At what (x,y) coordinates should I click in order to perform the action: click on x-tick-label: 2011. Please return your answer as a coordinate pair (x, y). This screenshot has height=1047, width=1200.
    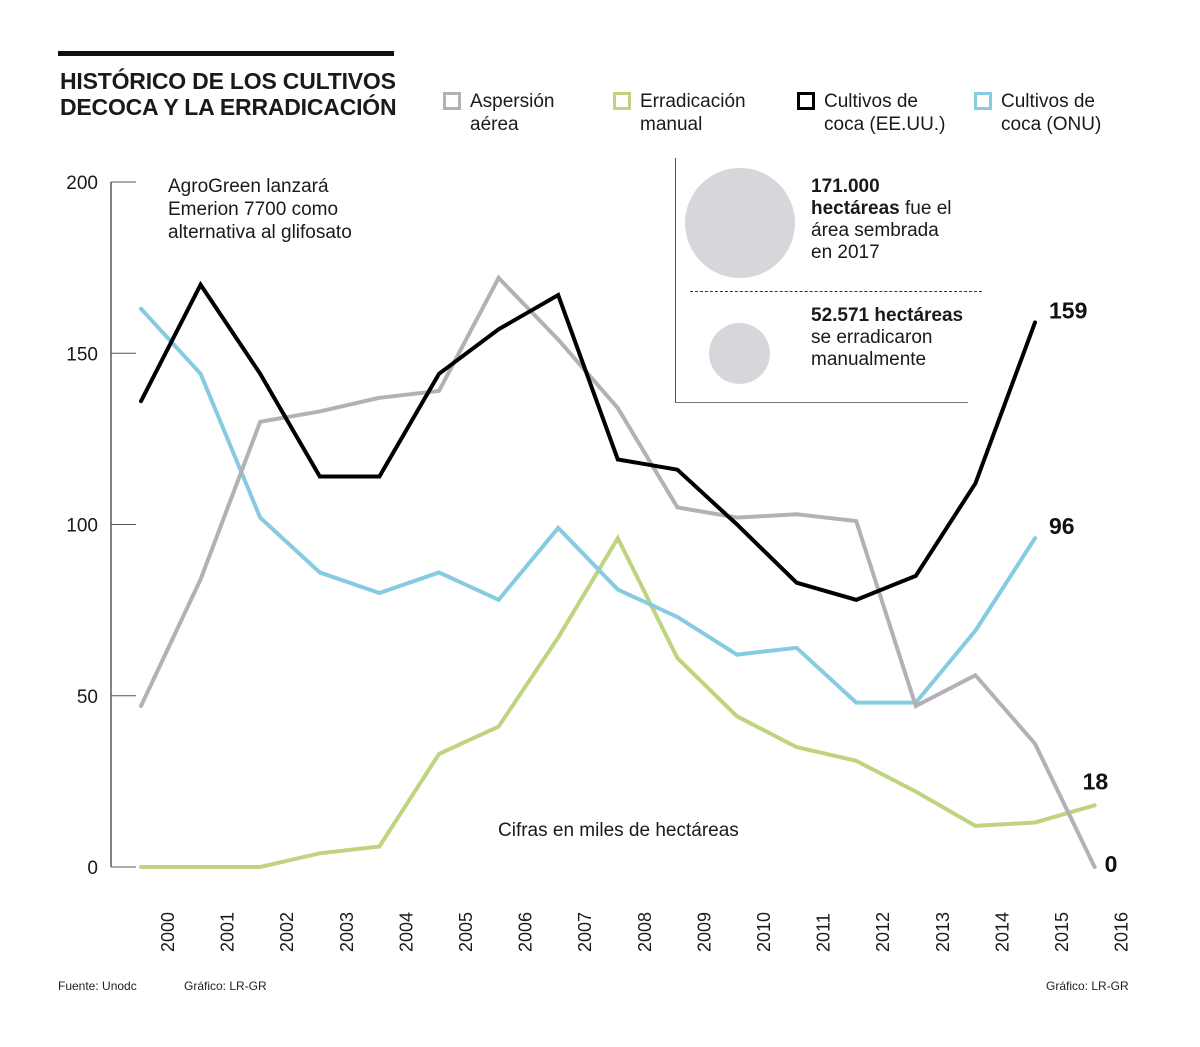
    Looking at the image, I should click on (824, 932).